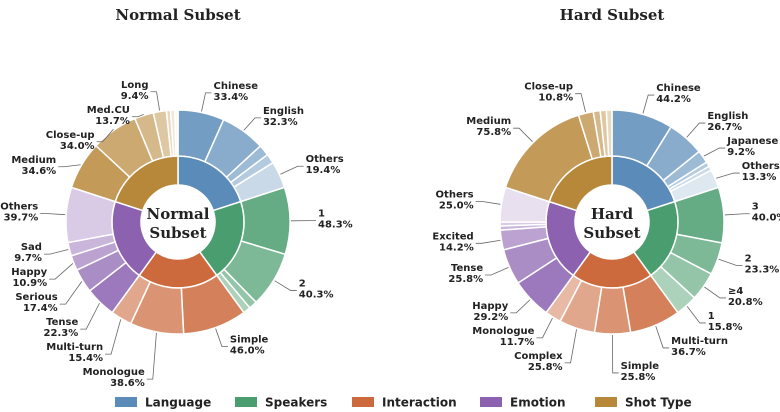 This screenshot has height=412, width=780. I want to click on slice-value: 20.8%, so click(745, 302).